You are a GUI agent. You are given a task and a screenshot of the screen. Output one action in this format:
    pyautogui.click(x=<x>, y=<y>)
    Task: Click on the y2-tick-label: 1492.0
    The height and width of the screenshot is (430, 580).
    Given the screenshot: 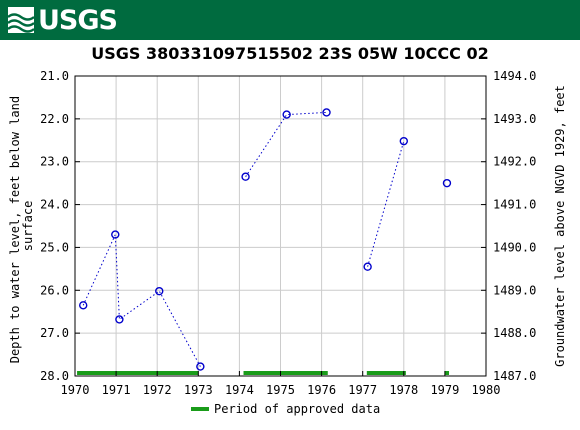 What is the action you would take?
    pyautogui.click(x=514, y=162)
    